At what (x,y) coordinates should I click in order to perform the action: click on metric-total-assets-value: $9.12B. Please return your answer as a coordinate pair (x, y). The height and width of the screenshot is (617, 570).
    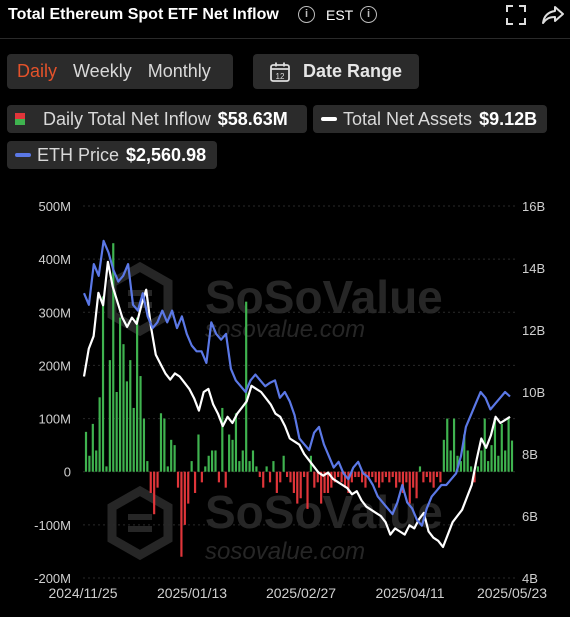
    Looking at the image, I should click on (508, 118).